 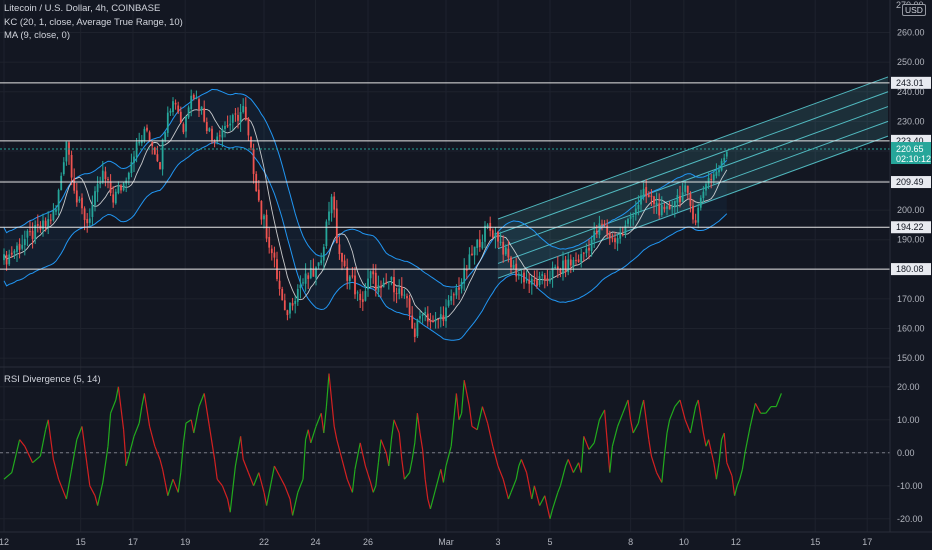 I want to click on price-tick-label: 260.00, so click(x=911, y=33).